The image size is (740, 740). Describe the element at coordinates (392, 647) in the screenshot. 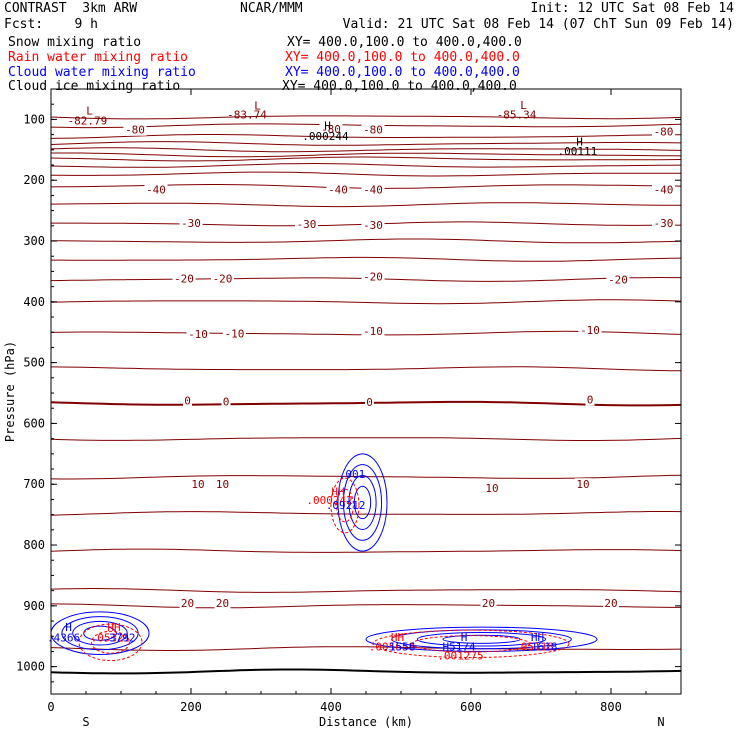

I see `extreme-marker-label: .005658` at that location.